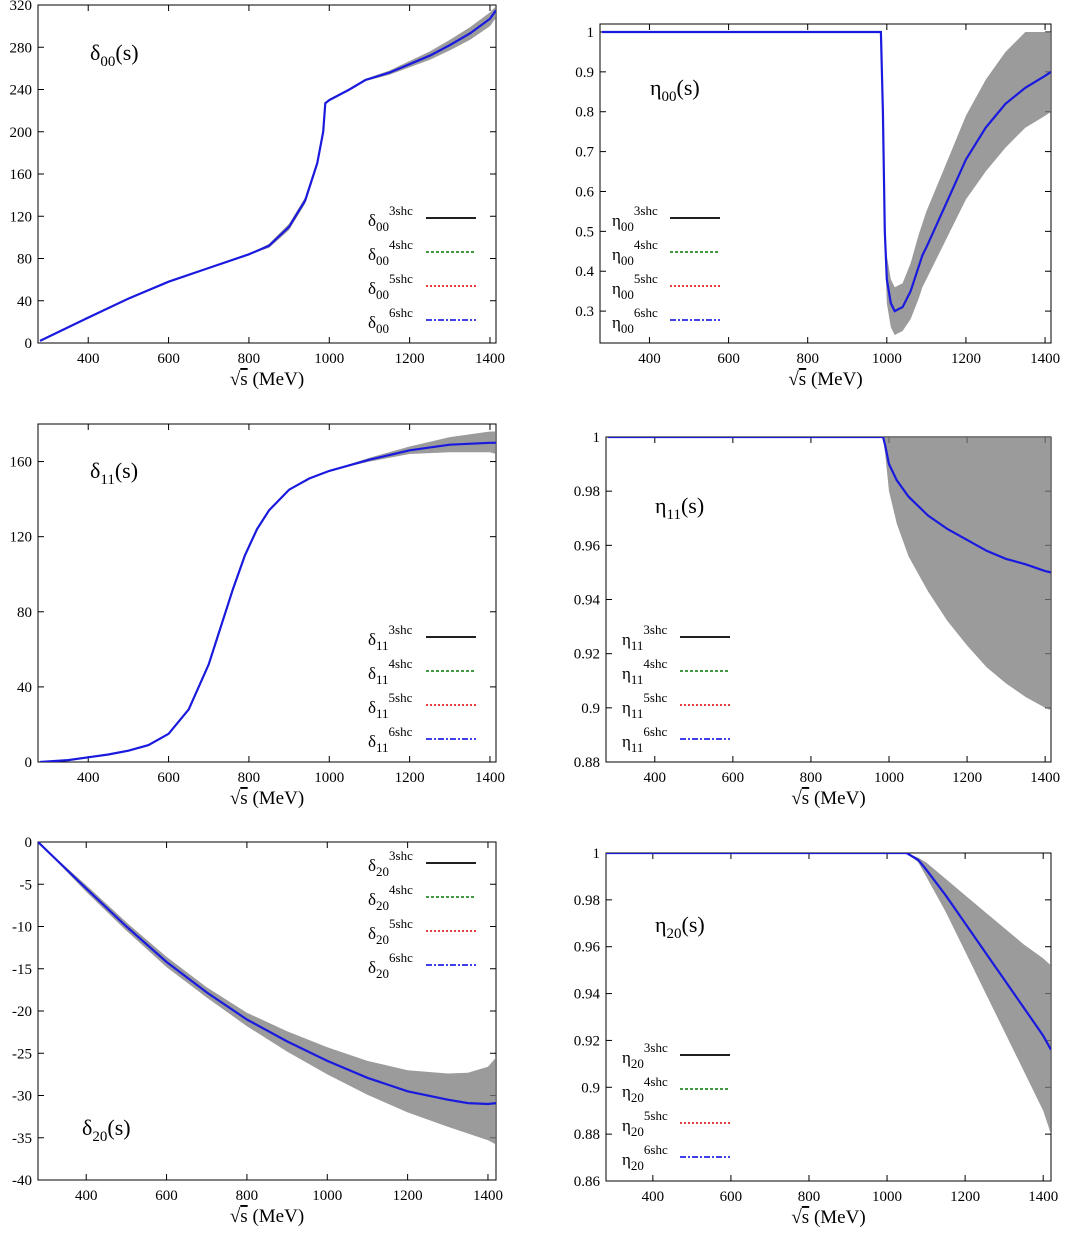 This screenshot has width=1072, height=1243. I want to click on y-tick-label: 0, so click(29, 763).